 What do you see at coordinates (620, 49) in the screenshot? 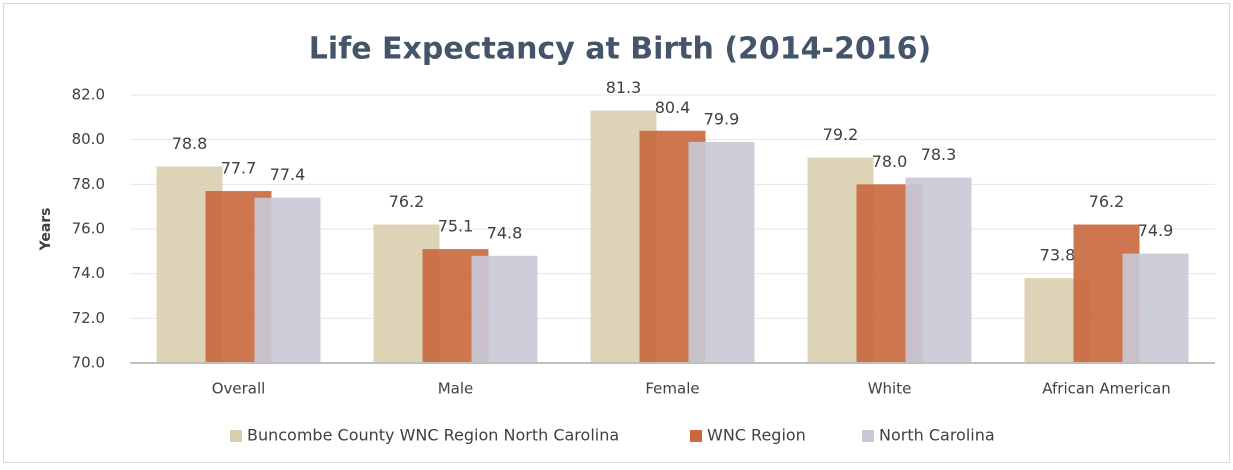
I see `chart-title: Life Expectancy at Birth (2014-2016)` at bounding box center [620, 49].